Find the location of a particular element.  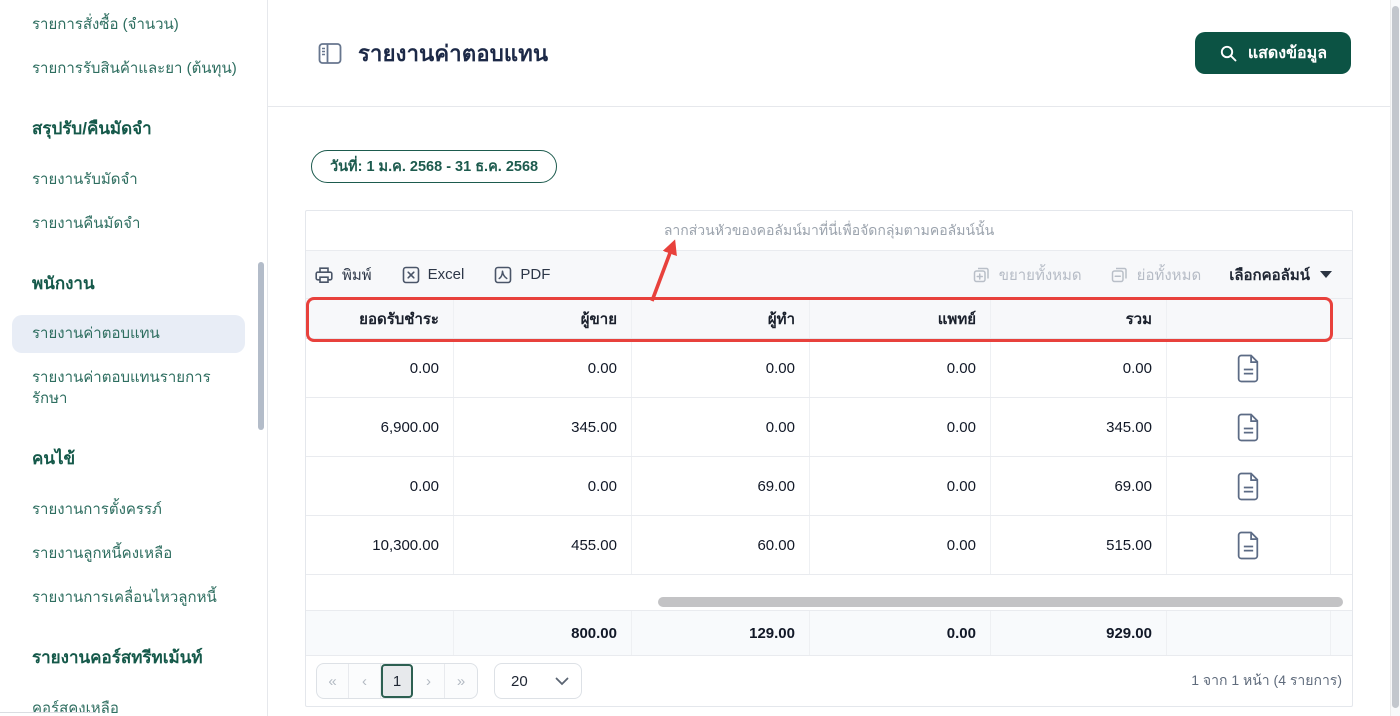

sidebar-item-compensation-by-treatment: รายงานค่าตอบแทนรายการรักษา is located at coordinates (121, 388).